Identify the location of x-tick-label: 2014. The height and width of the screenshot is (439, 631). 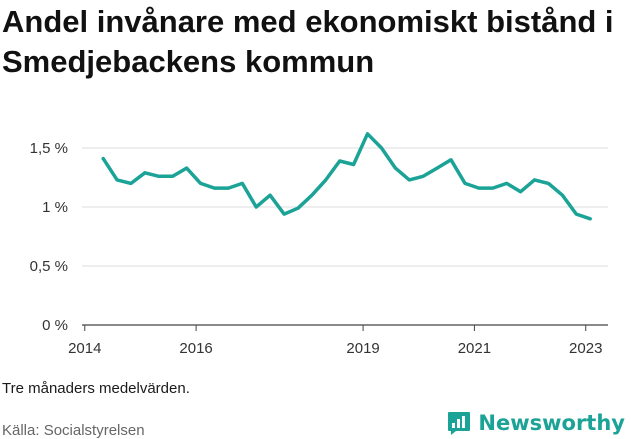
(84, 348).